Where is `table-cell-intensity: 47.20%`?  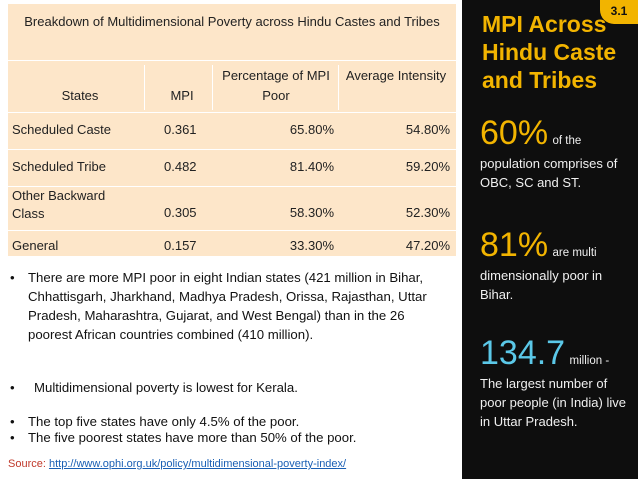 table-cell-intensity: 47.20% is located at coordinates (427, 245).